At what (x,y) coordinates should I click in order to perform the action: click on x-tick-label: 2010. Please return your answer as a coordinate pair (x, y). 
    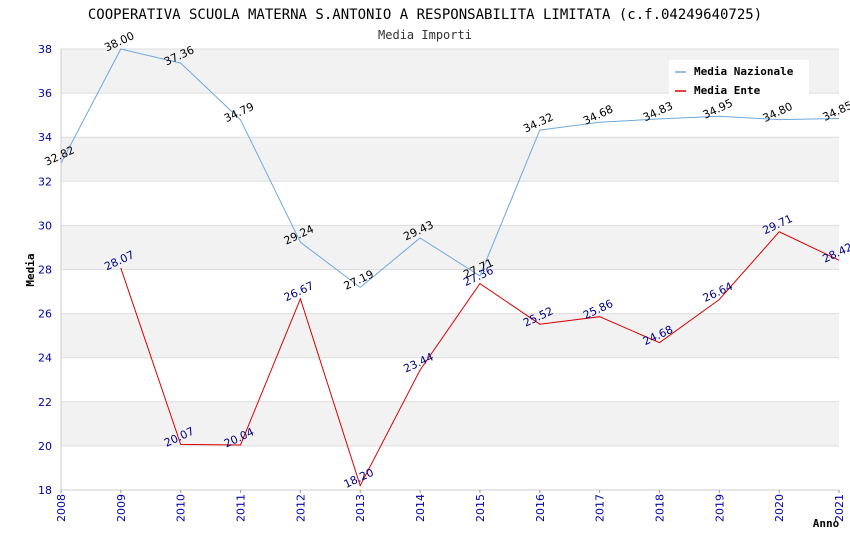
    Looking at the image, I should click on (181, 508).